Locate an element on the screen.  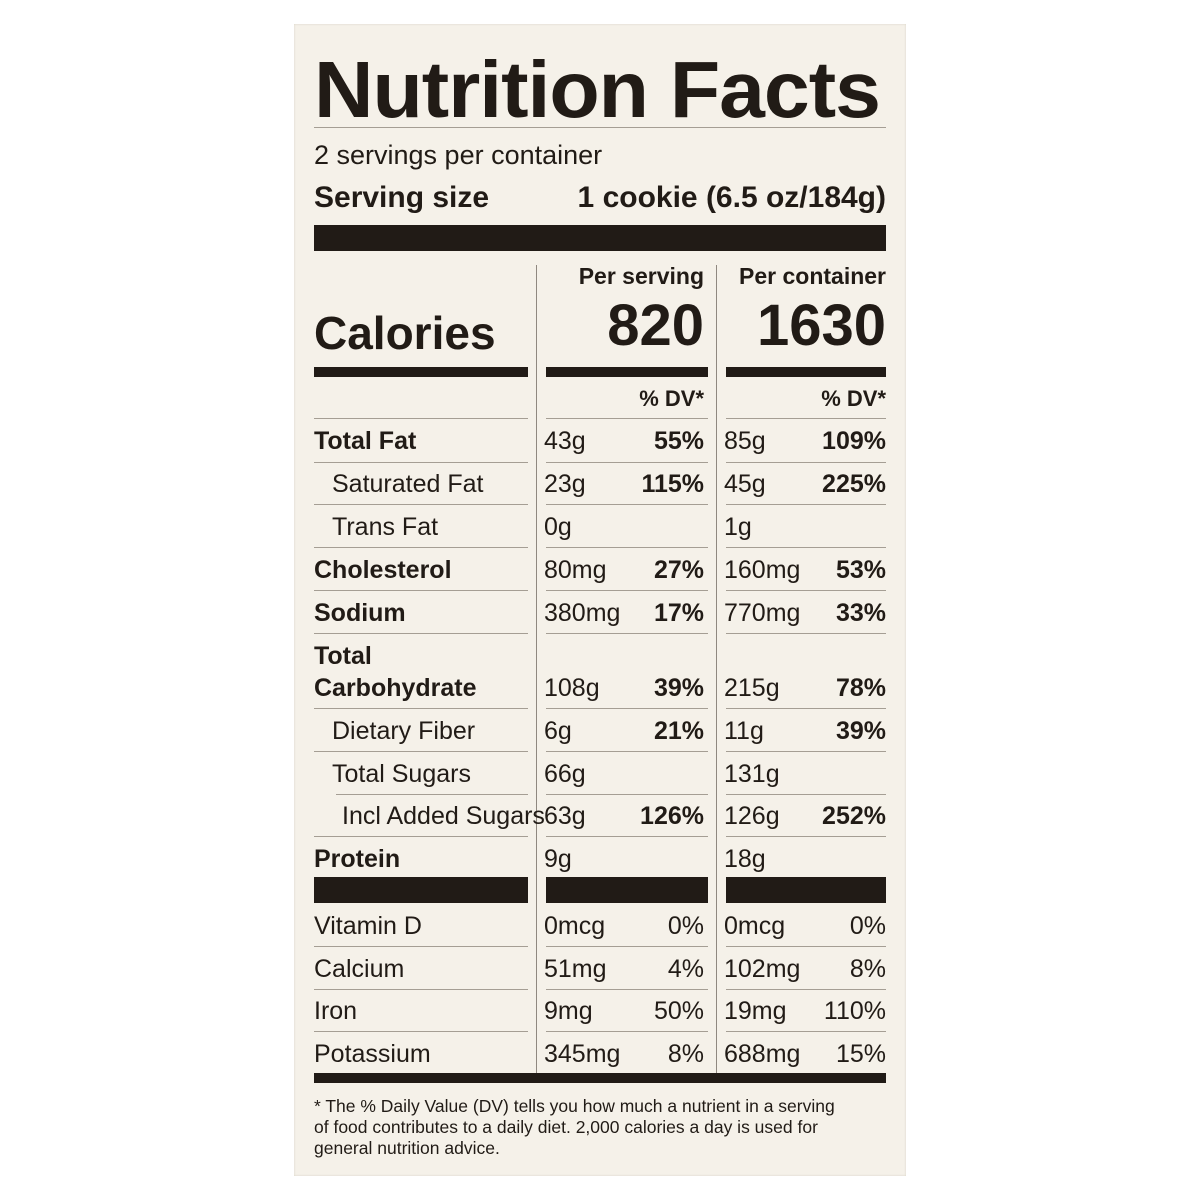
serving-amount: 0mcg is located at coordinates (575, 926).